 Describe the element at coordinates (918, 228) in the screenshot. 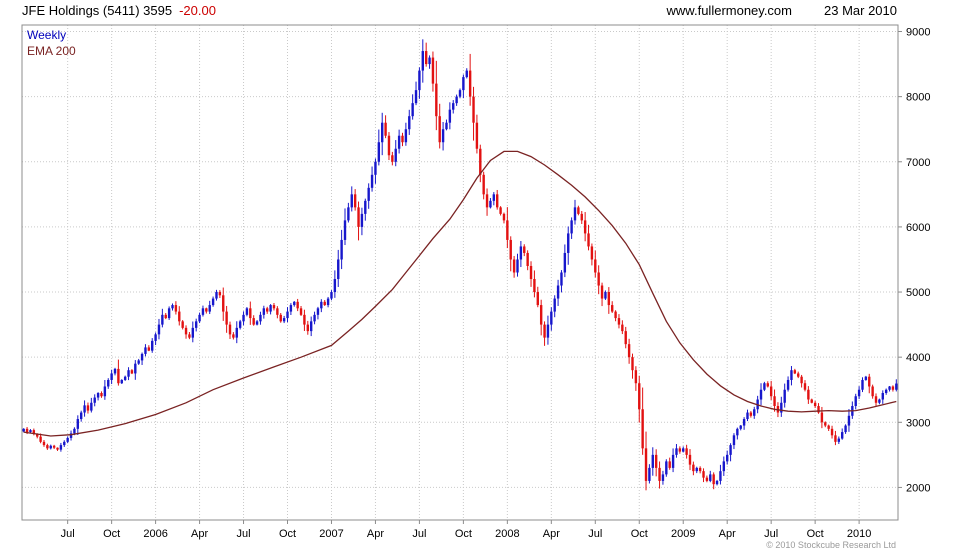

I see `svg-text: 6000` at that location.